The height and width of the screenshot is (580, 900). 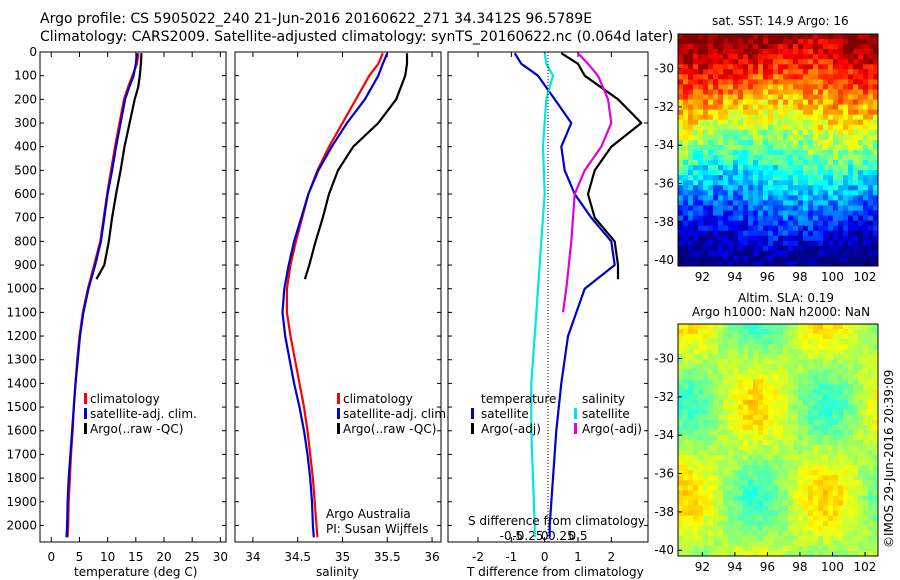 I want to click on x-tick-label: 10, so click(x=107, y=557).